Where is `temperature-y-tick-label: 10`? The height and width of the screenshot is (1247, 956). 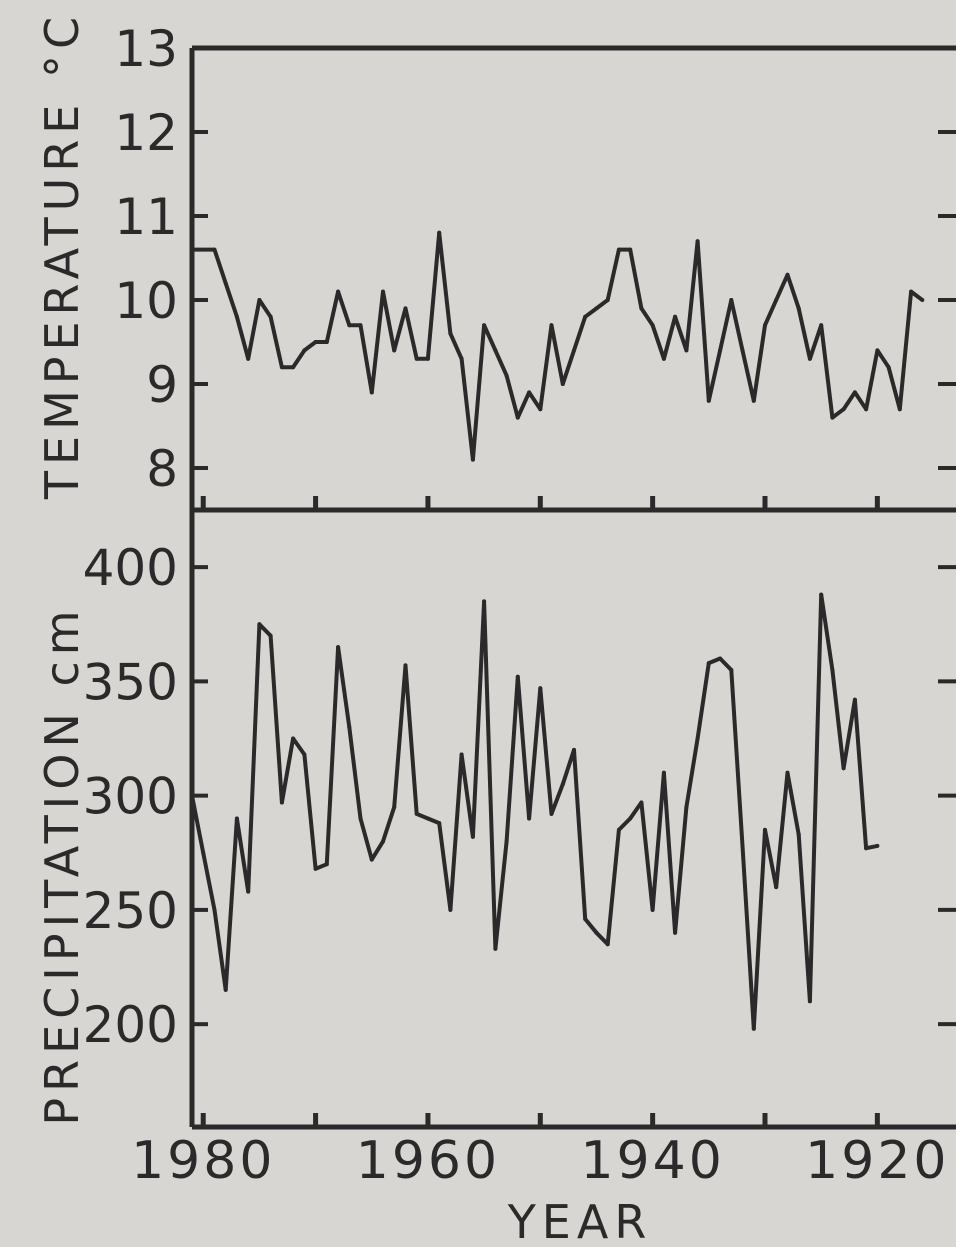
temperature-y-tick-label: 10 is located at coordinates (146, 301).